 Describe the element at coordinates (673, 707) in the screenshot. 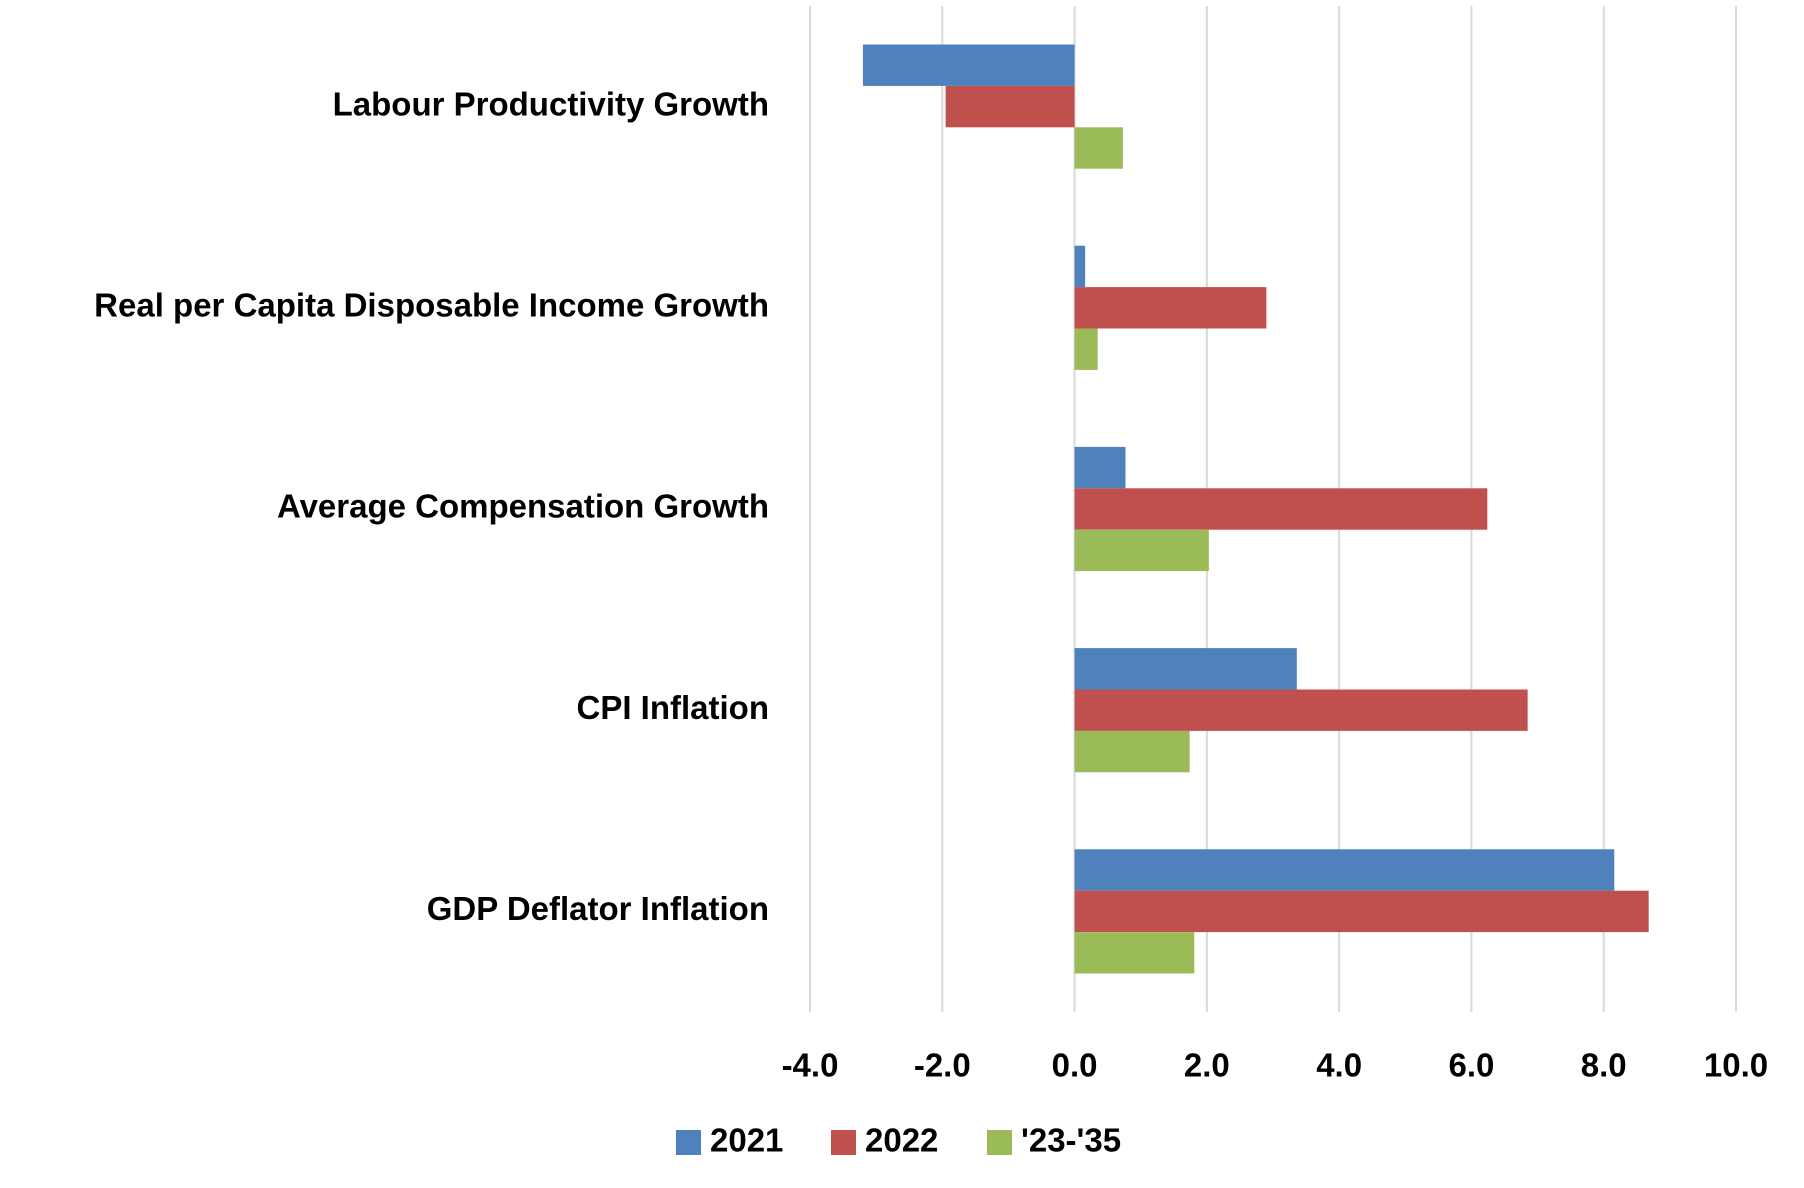

I see `category-label: CPI Inflation` at that location.